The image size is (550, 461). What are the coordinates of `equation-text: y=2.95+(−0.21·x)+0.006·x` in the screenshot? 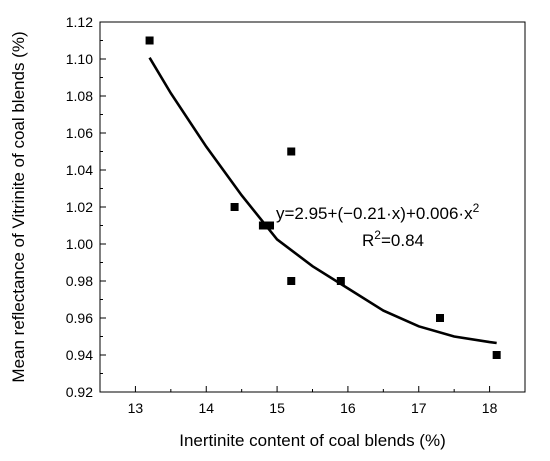 It's located at (374, 213).